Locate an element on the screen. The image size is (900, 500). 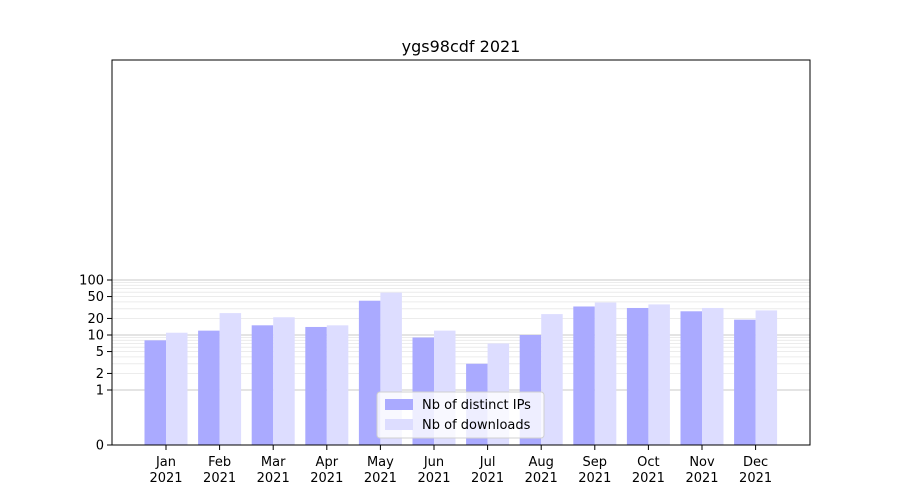
x-tick-label: Mar 2021 is located at coordinates (273, 470).